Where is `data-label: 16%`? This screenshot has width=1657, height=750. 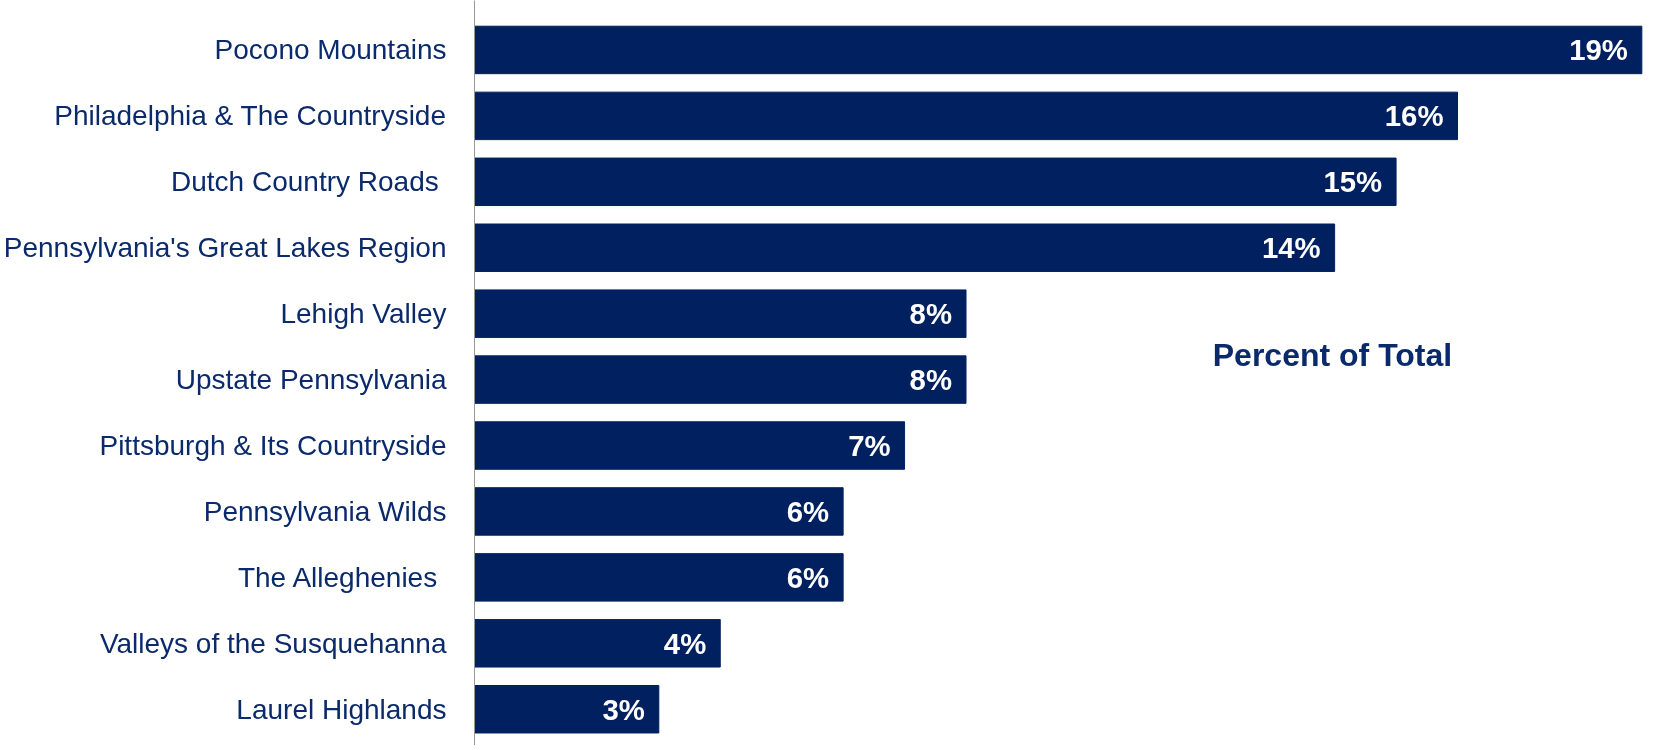 data-label: 16% is located at coordinates (1414, 116).